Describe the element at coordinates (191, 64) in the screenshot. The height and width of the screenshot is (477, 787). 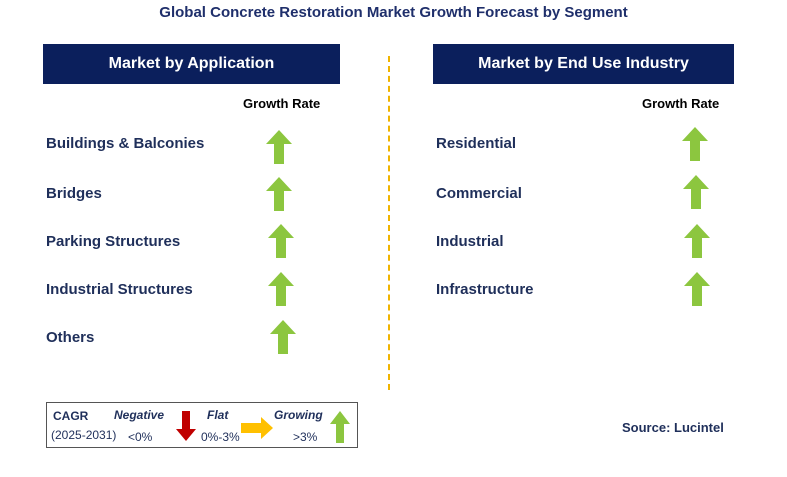
I see `application-panel-header: Market by Application` at that location.